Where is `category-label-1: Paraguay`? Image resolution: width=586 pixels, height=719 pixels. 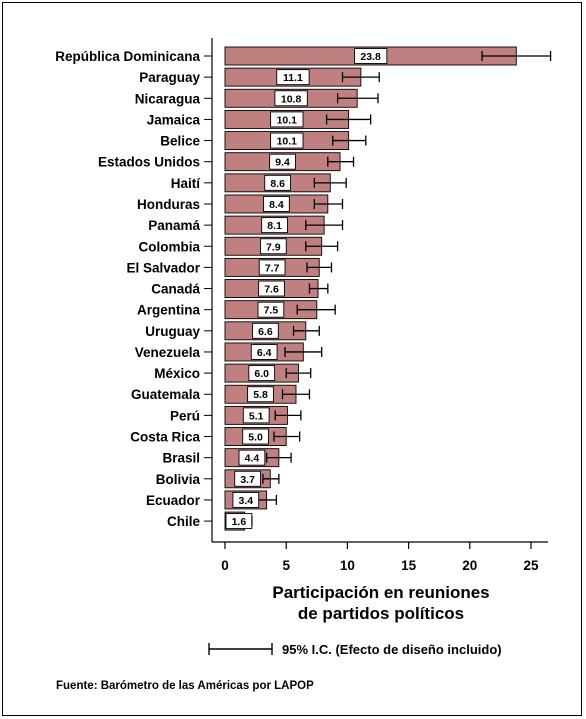
category-label-1: Paraguay is located at coordinates (169, 77).